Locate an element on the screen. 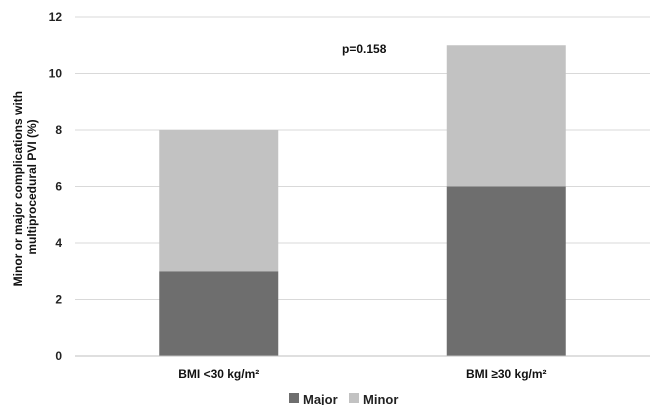 The image size is (655, 405). y-axis-label-line-1: Minor or major complications with is located at coordinates (18, 188).